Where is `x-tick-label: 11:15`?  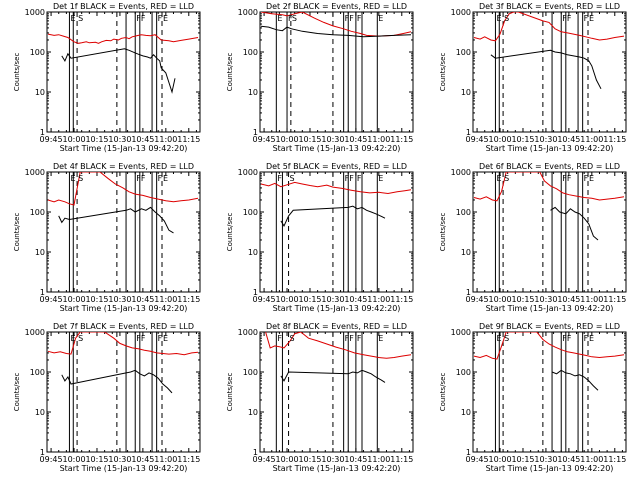
x-tick-label: 11:15 is located at coordinates (401, 459).